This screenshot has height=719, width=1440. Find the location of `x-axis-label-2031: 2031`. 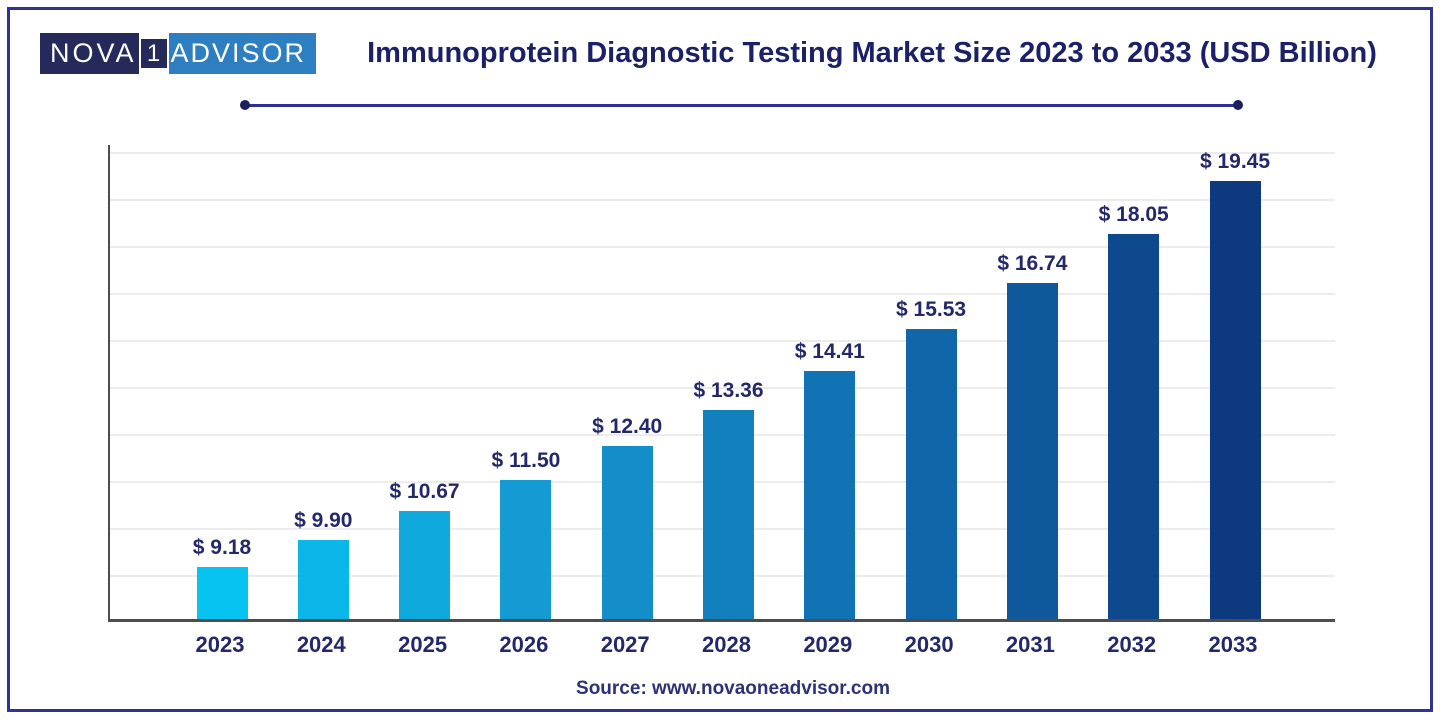

x-axis-label-2031: 2031 is located at coordinates (1030, 644).